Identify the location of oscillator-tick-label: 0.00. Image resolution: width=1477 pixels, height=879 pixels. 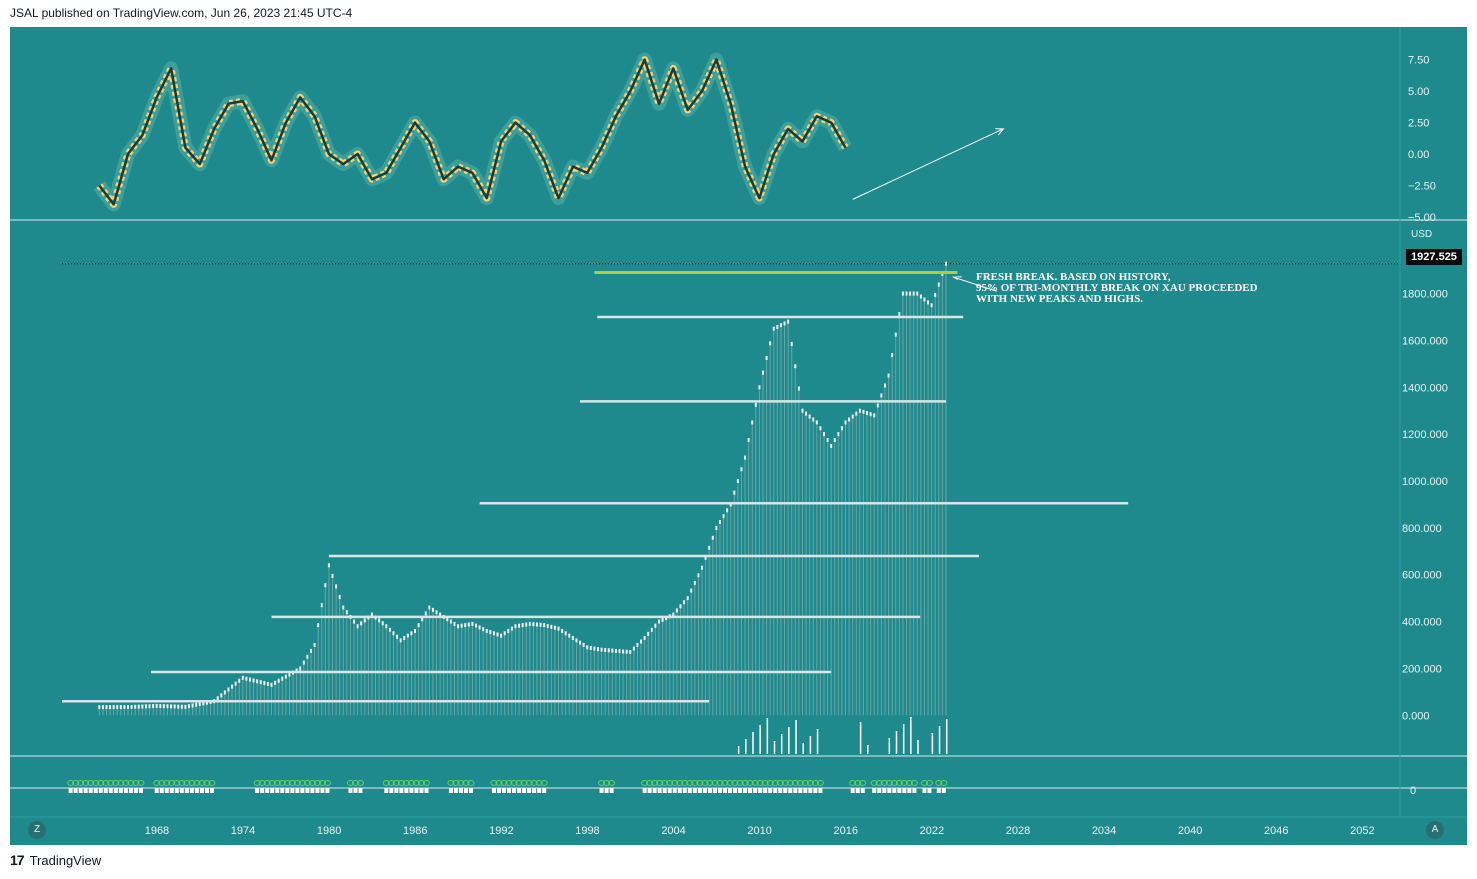
(1418, 155).